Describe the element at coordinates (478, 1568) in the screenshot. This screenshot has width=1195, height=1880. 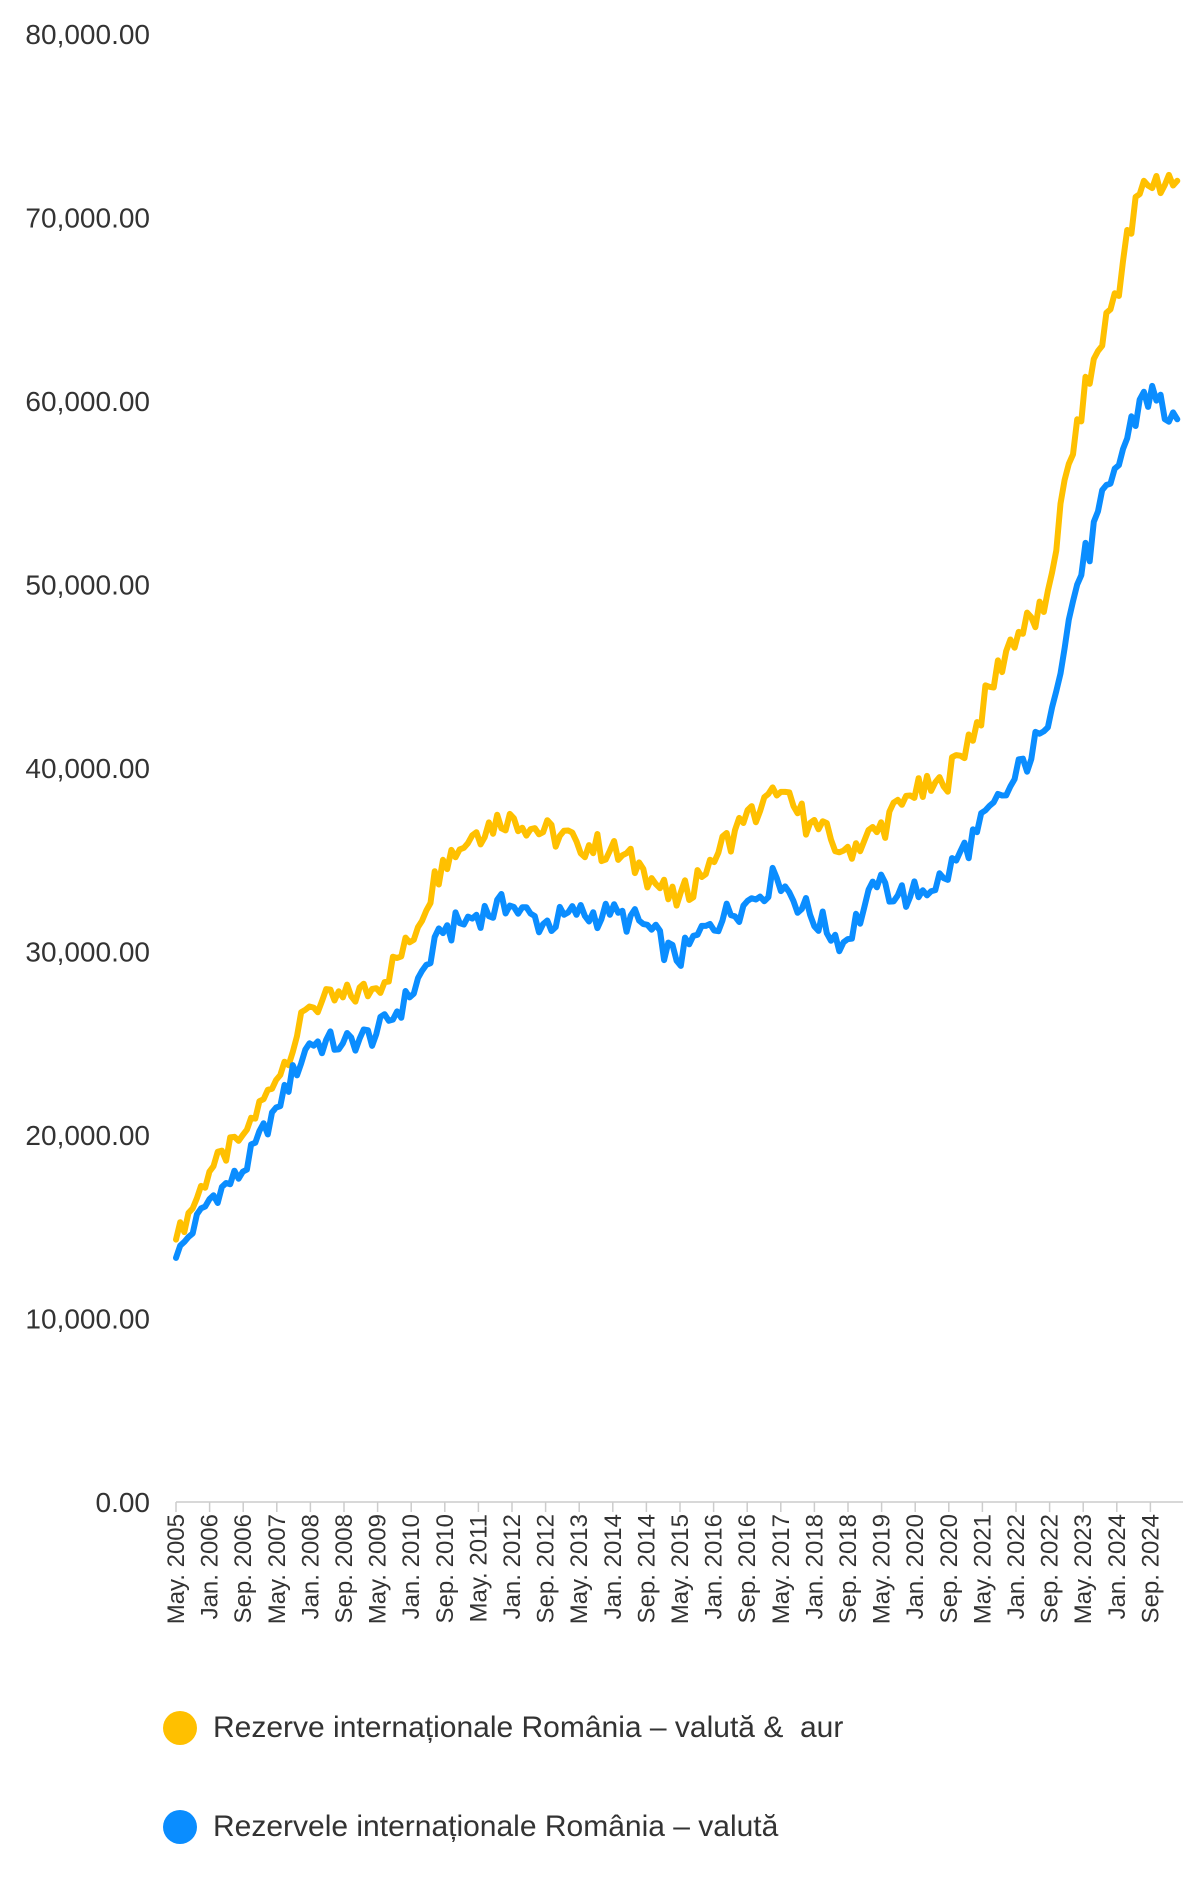
I see `x-tick-label: May. 2011` at that location.